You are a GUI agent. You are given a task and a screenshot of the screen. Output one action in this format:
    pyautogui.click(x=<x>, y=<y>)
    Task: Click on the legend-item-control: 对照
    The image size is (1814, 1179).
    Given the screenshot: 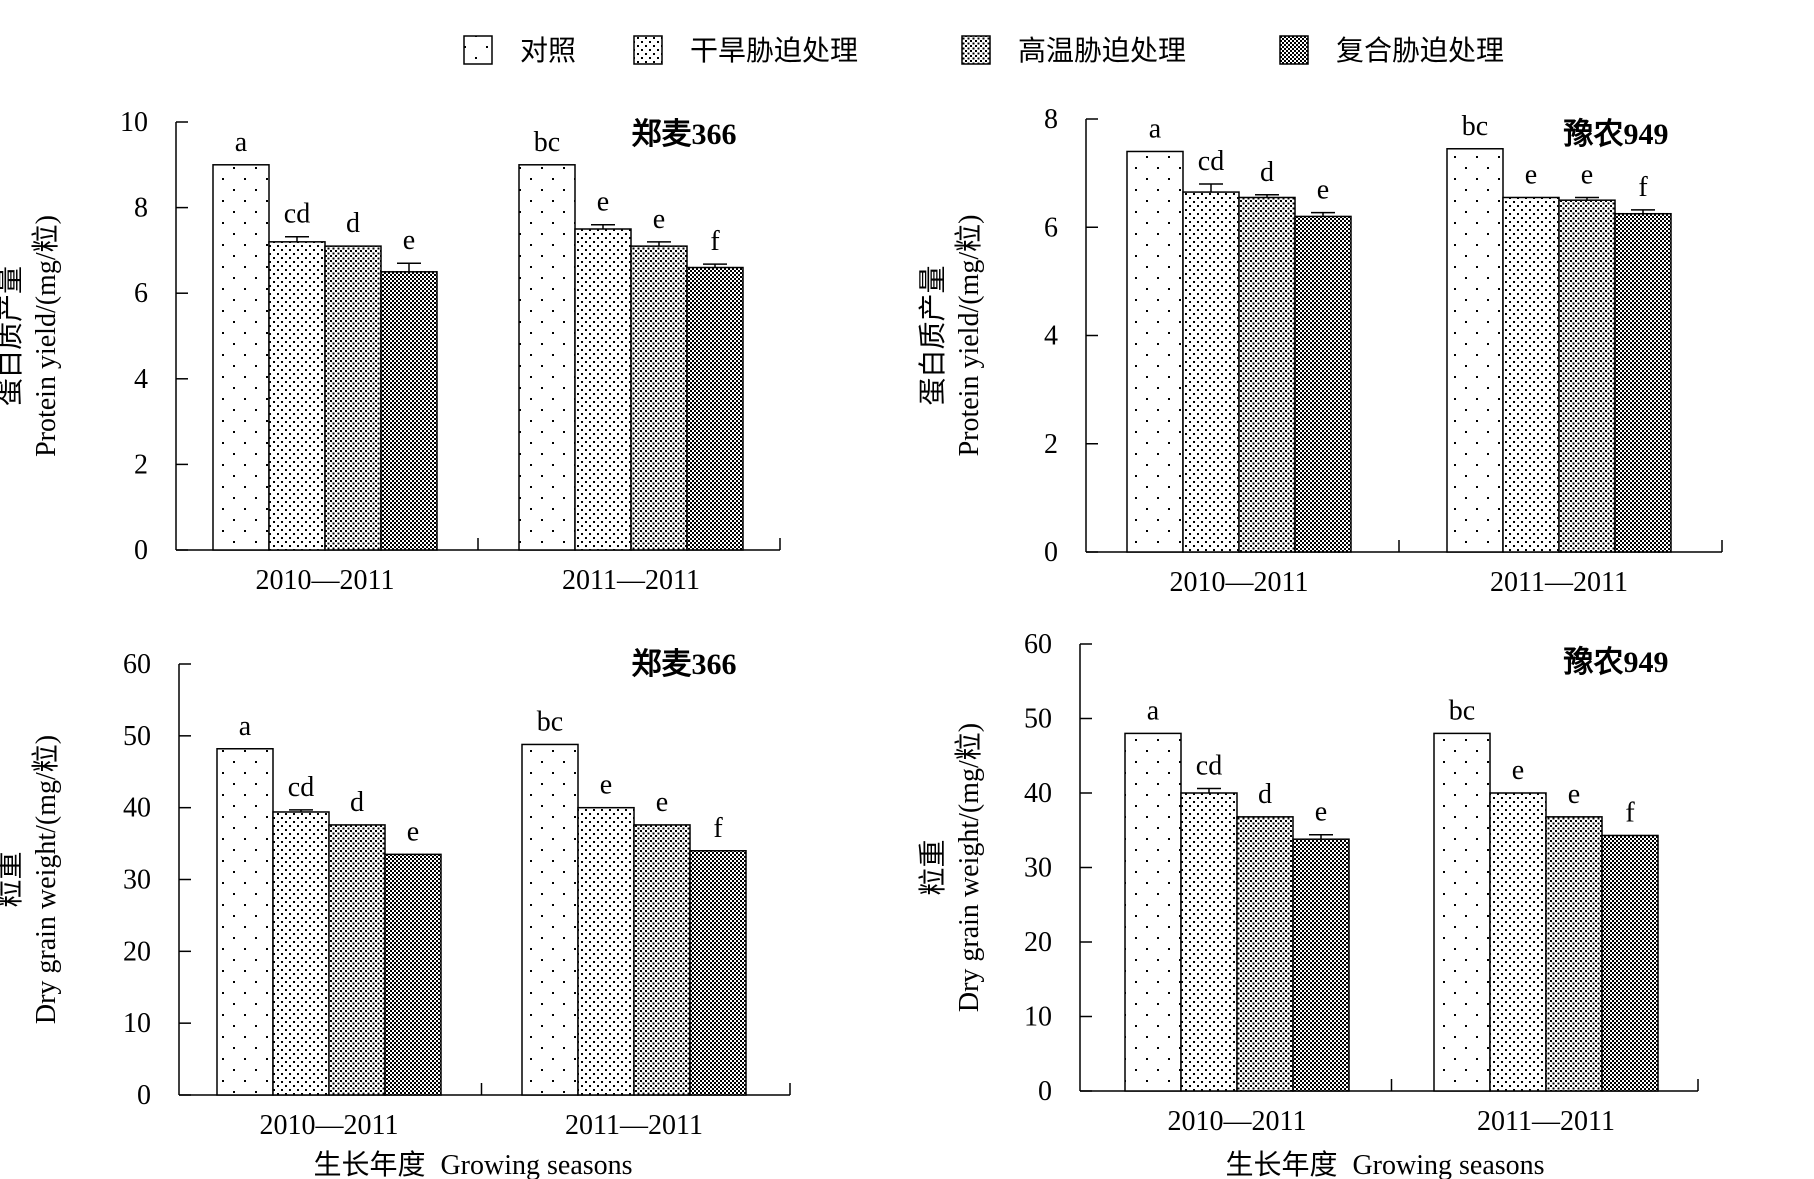 What is the action you would take?
    pyautogui.click(x=519, y=50)
    